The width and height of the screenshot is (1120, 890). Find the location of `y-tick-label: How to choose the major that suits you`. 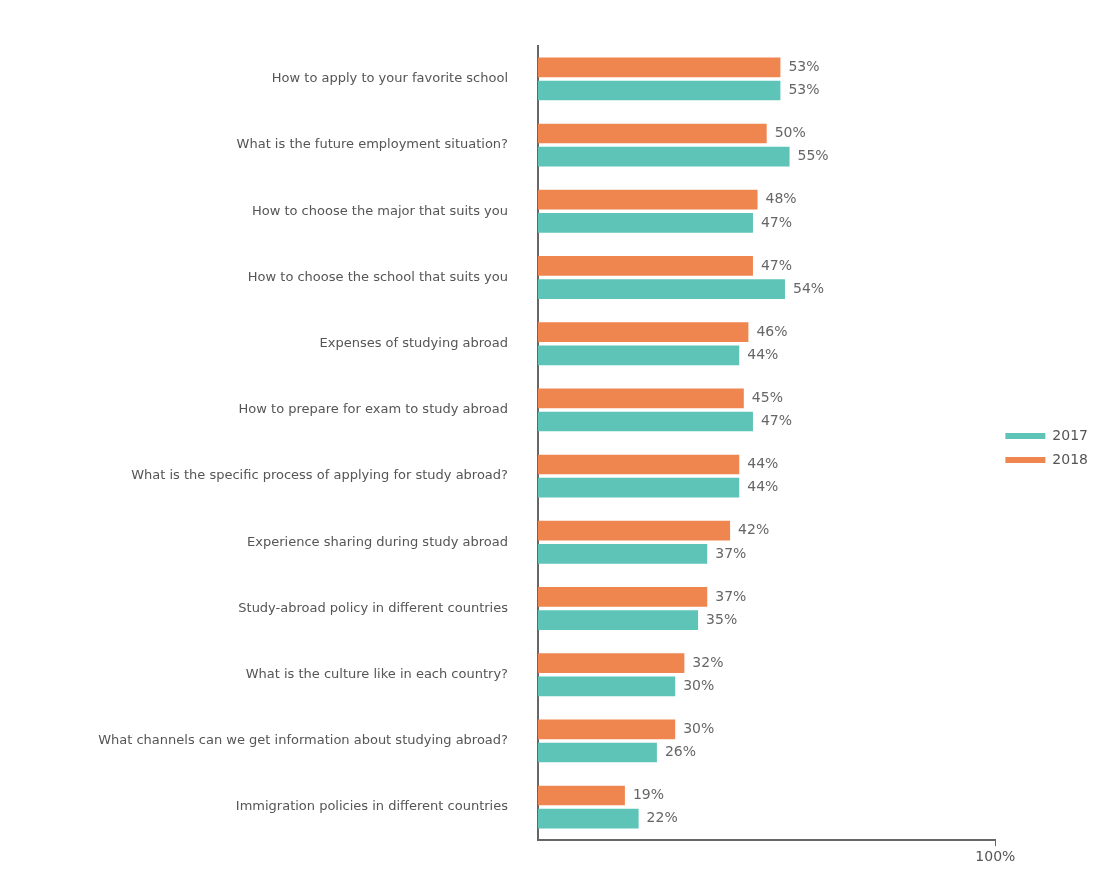

y-tick-label: How to choose the major that suits you is located at coordinates (379, 210).